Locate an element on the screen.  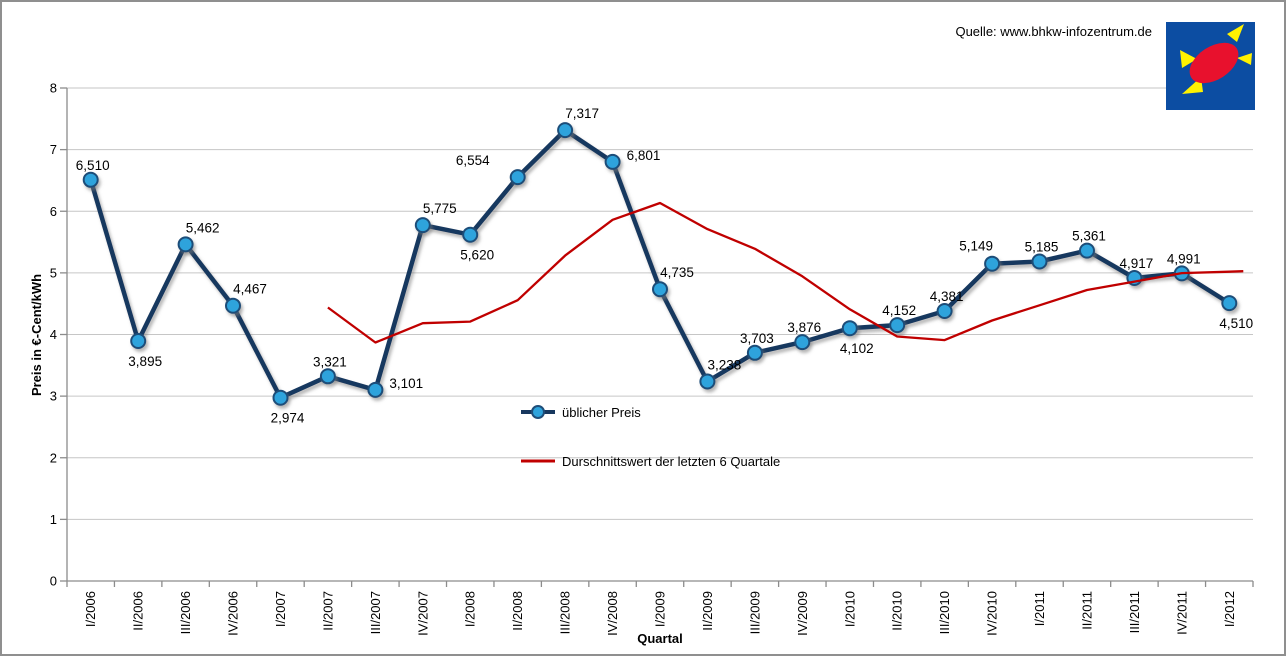
x-tick-label: I/2008 is located at coordinates (470, 609).